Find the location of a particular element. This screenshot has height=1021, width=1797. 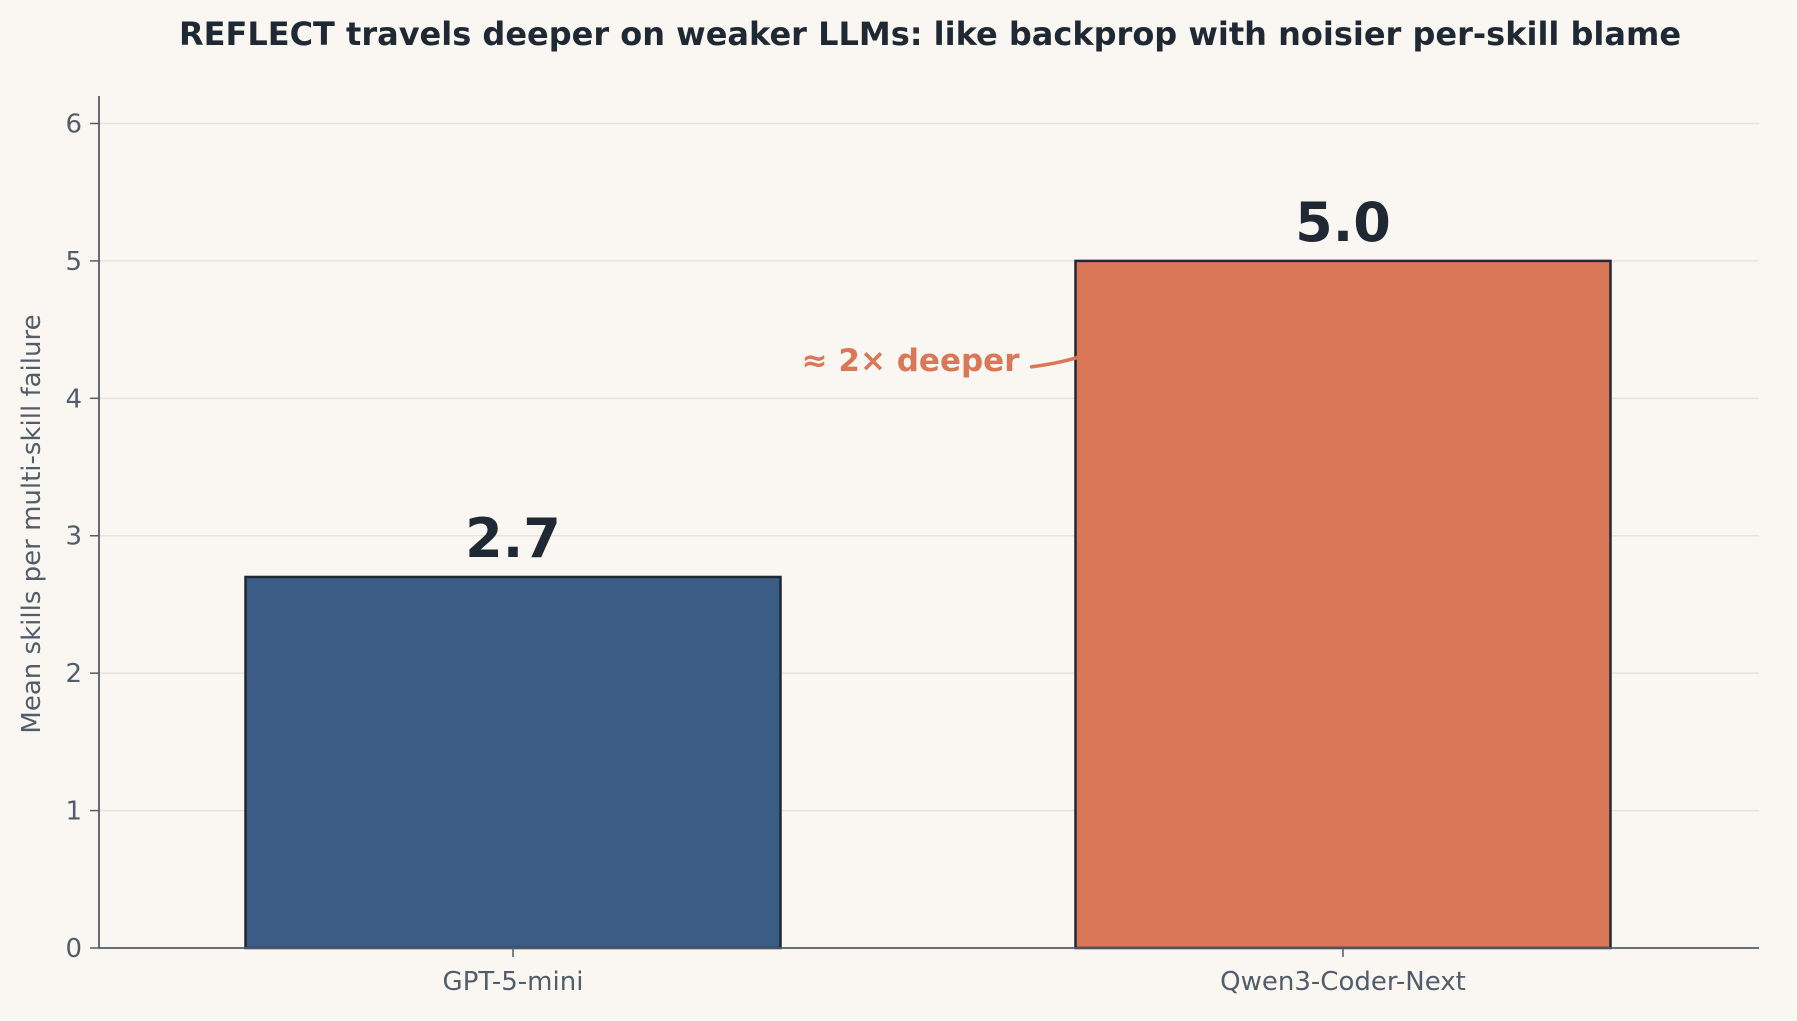

x-ticks: GPT-5-mini Qwen3-Coder-Next is located at coordinates (954, 972).